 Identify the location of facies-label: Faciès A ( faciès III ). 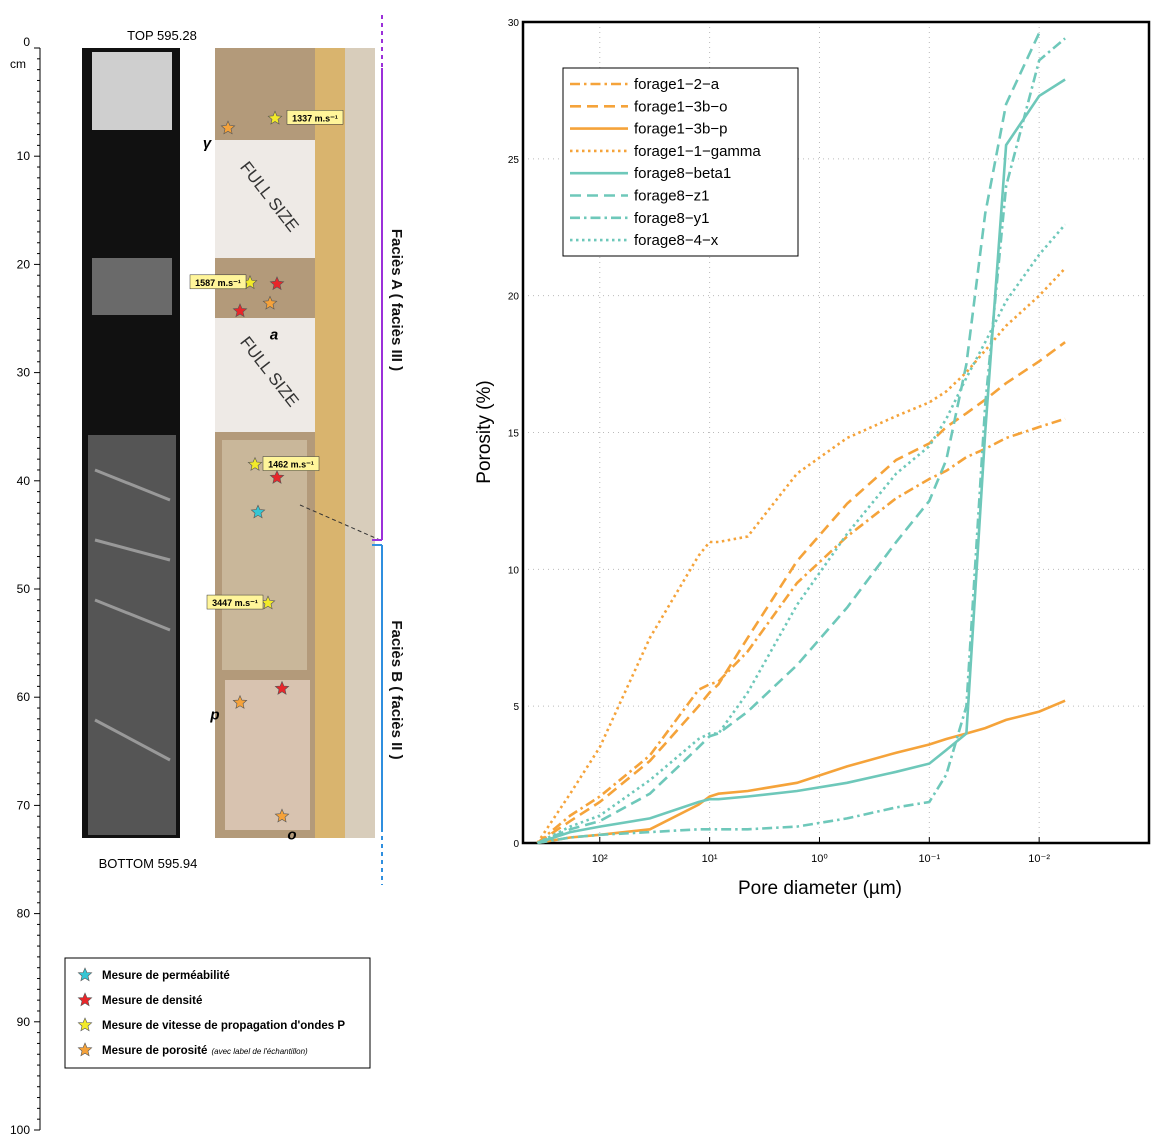
(396, 300).